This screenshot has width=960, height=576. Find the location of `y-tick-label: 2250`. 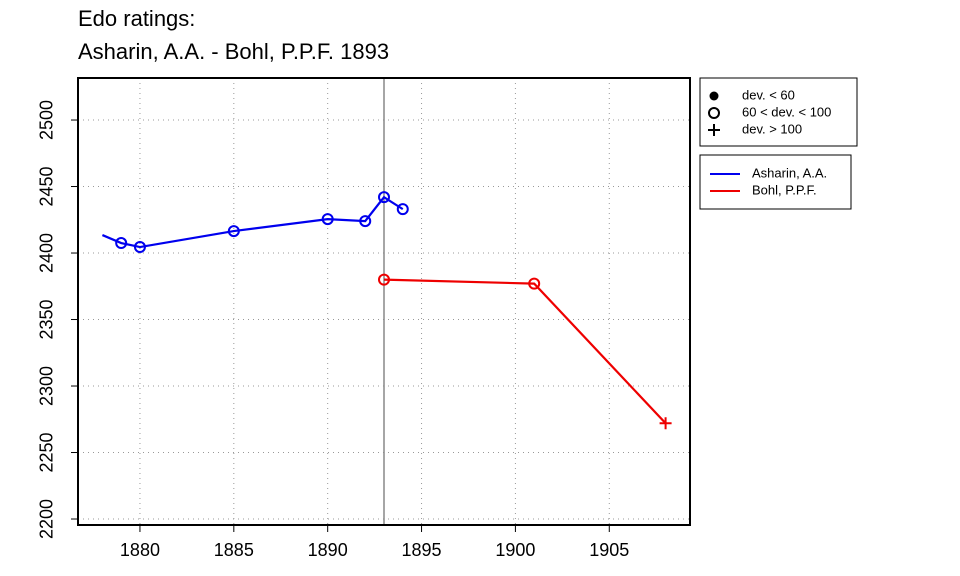

y-tick-label: 2250 is located at coordinates (47, 452).